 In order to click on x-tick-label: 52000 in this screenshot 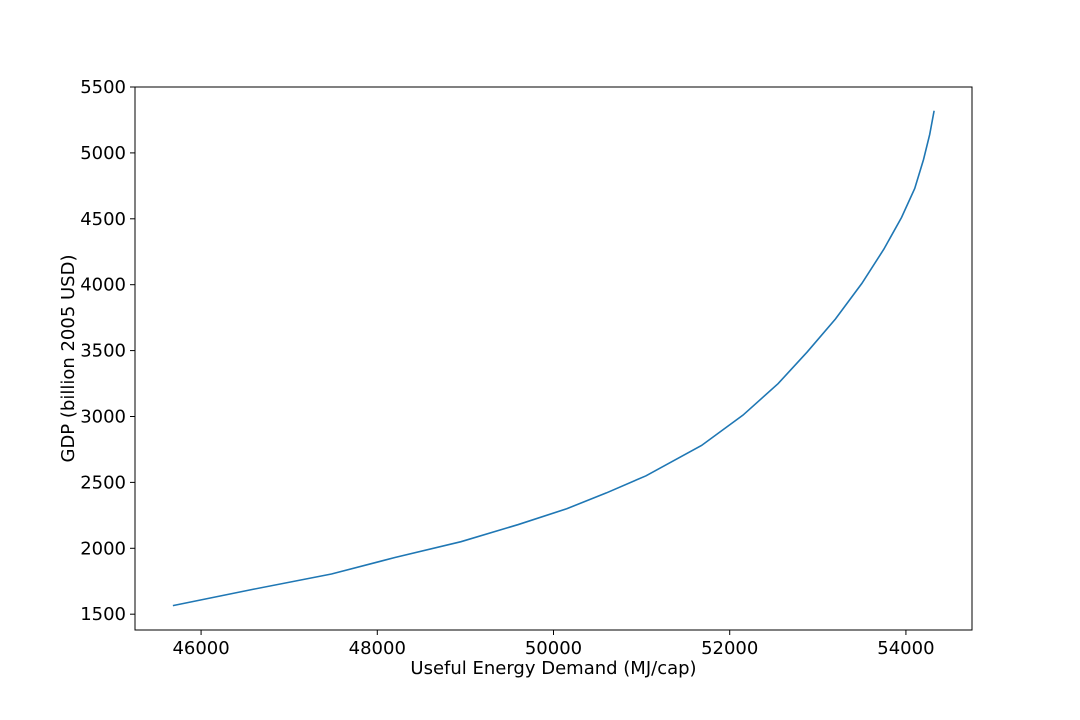, I will do `click(729, 648)`.